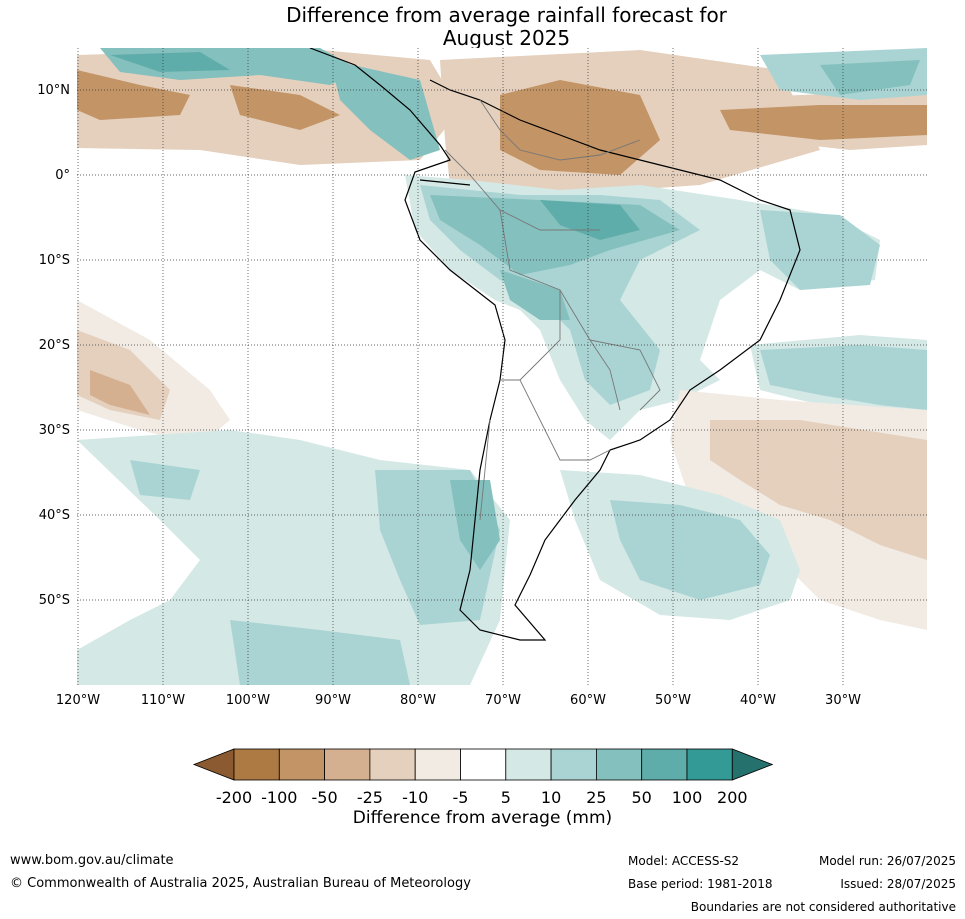 This screenshot has width=965, height=919. Describe the element at coordinates (279, 797) in the screenshot. I see `colorbar-tick-label: -100` at that location.